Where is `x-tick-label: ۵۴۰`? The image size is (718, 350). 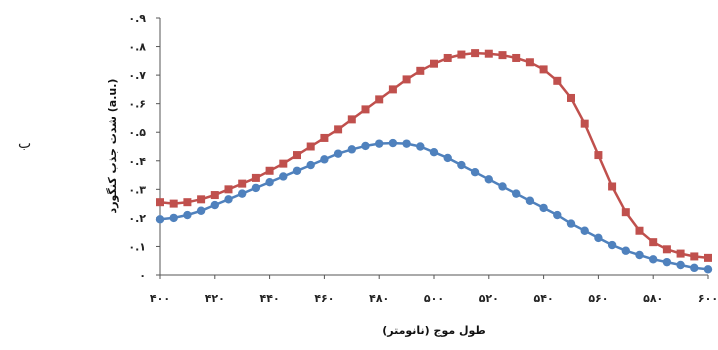
x-tick-label: ۵۴۰ is located at coordinates (544, 298).